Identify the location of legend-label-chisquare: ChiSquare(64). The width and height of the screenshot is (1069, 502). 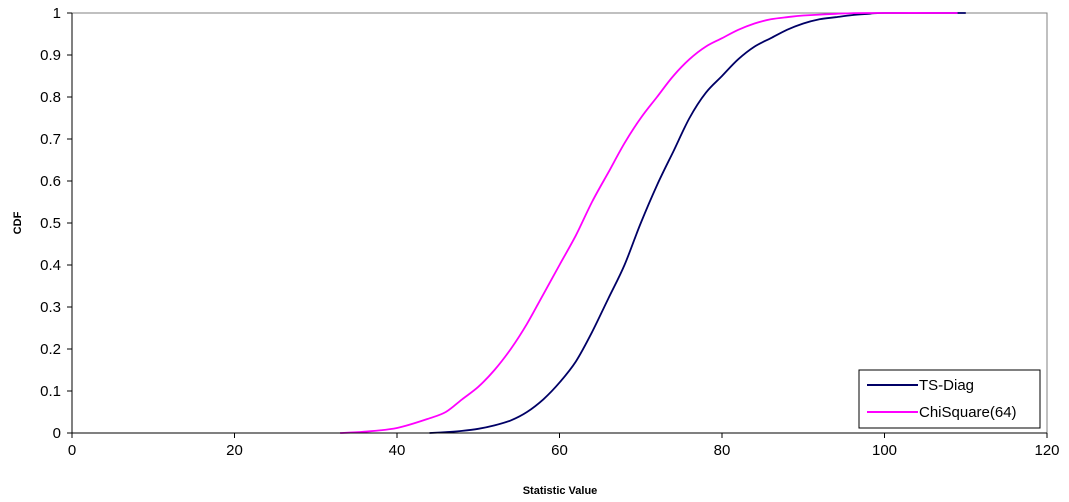
(968, 412).